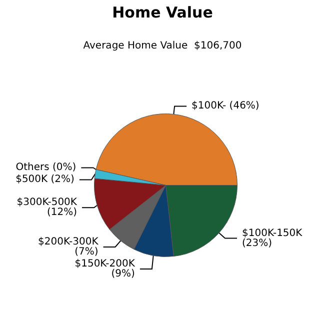  What do you see at coordinates (162, 46) in the screenshot?
I see `chart-subtitle: Average Home Value $106,700` at bounding box center [162, 46].